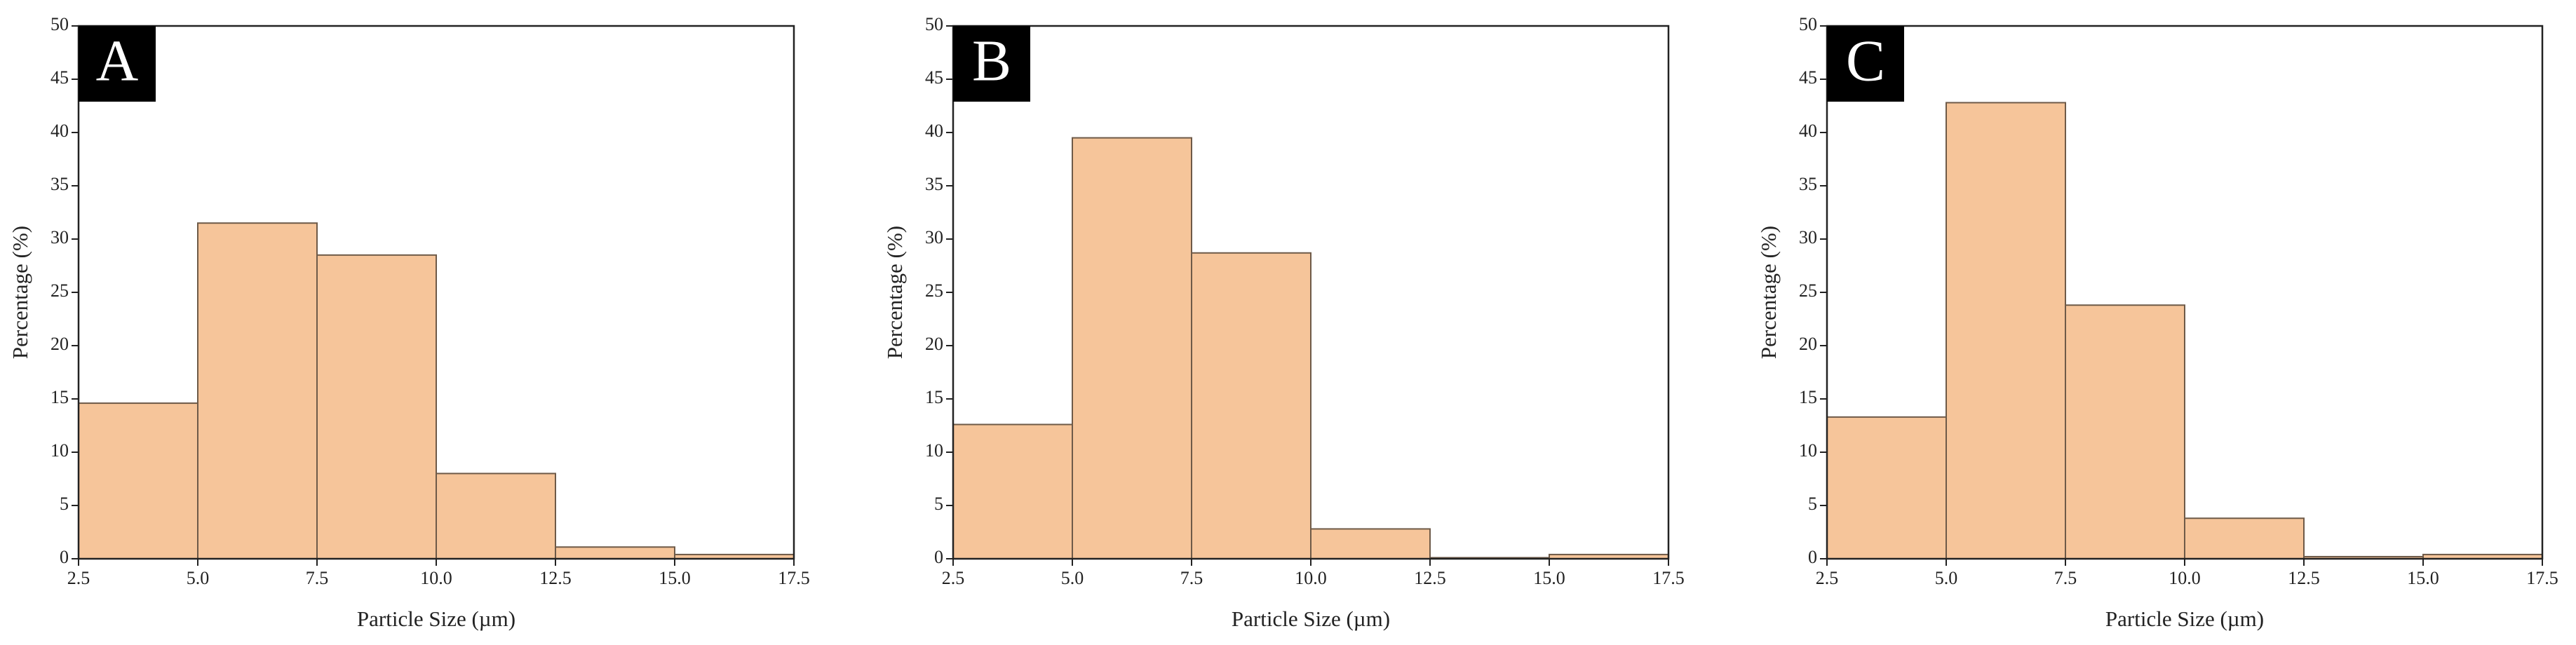 This screenshot has height=645, width=2576. What do you see at coordinates (991, 60) in the screenshot?
I see `panel-label: B` at bounding box center [991, 60].